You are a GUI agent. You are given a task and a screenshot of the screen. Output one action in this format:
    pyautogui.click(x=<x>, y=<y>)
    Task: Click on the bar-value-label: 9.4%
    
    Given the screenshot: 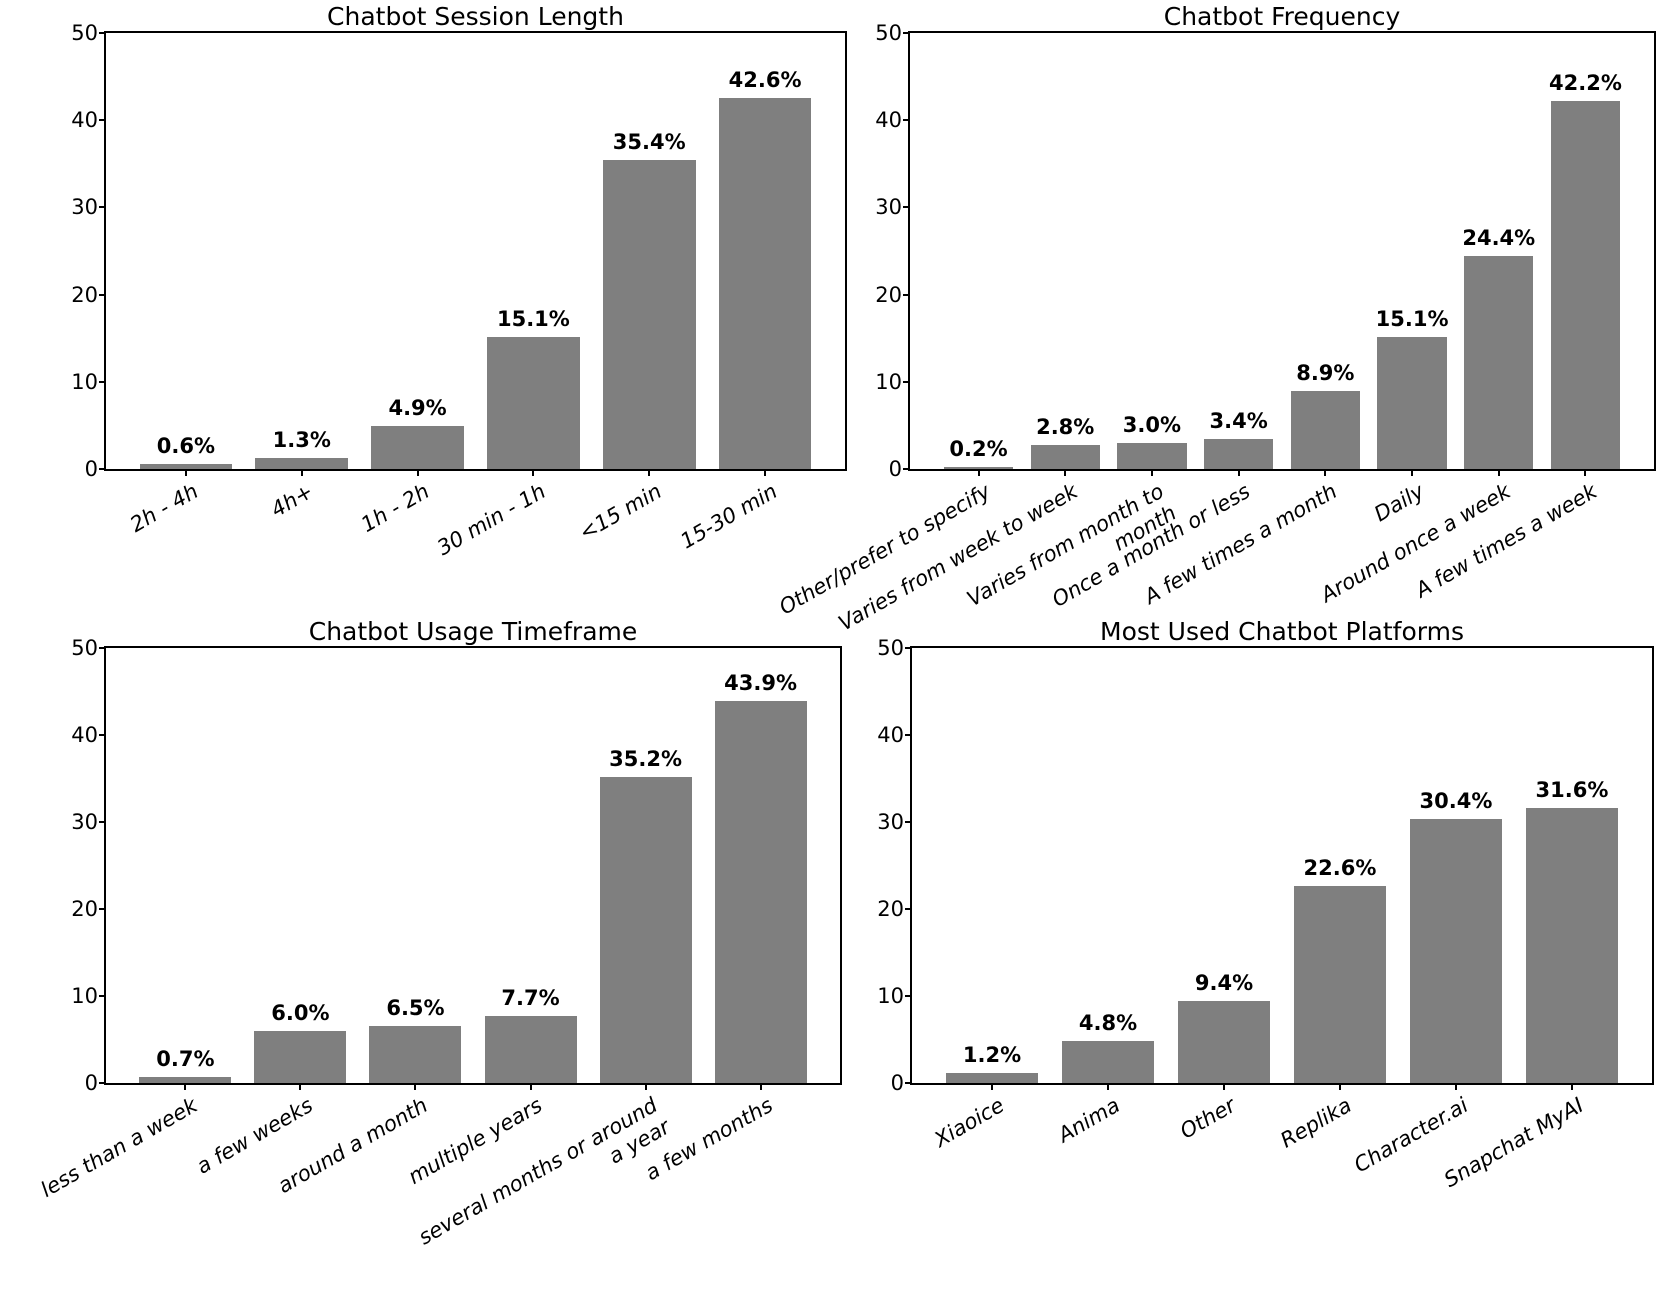 What is the action you would take?
    pyautogui.click(x=1224, y=983)
    